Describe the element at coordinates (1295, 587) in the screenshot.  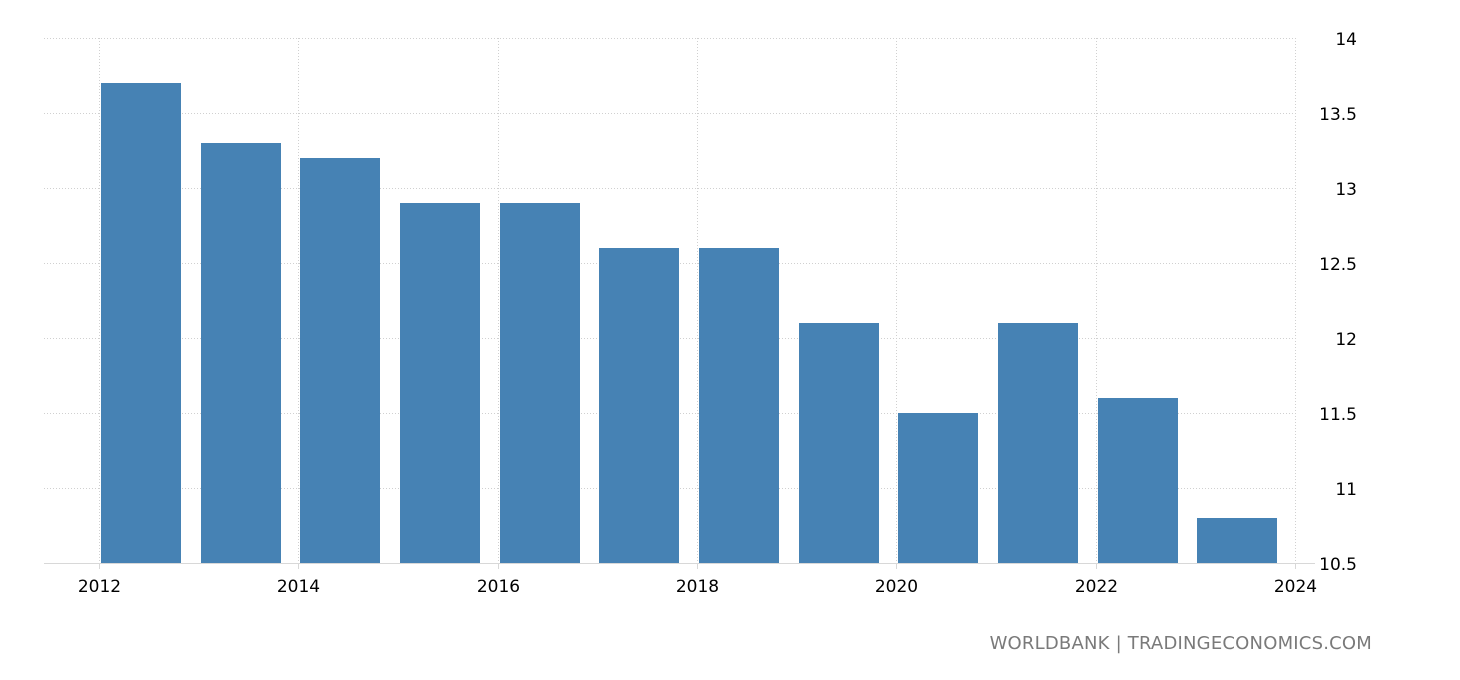
I see `x-tick-label-6: 2024` at that location.